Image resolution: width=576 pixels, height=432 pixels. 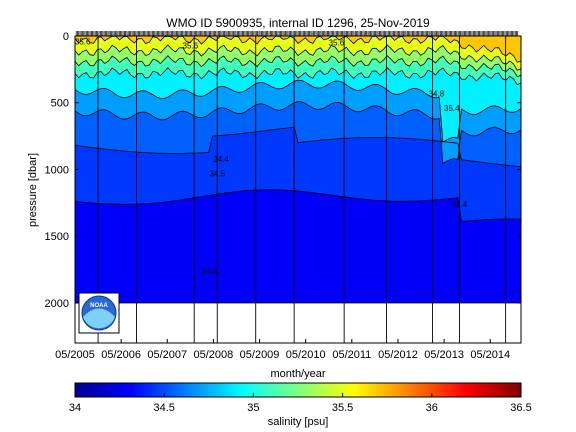 What do you see at coordinates (342, 408) in the screenshot?
I see `colorbar-tick-label: 35.5` at bounding box center [342, 408].